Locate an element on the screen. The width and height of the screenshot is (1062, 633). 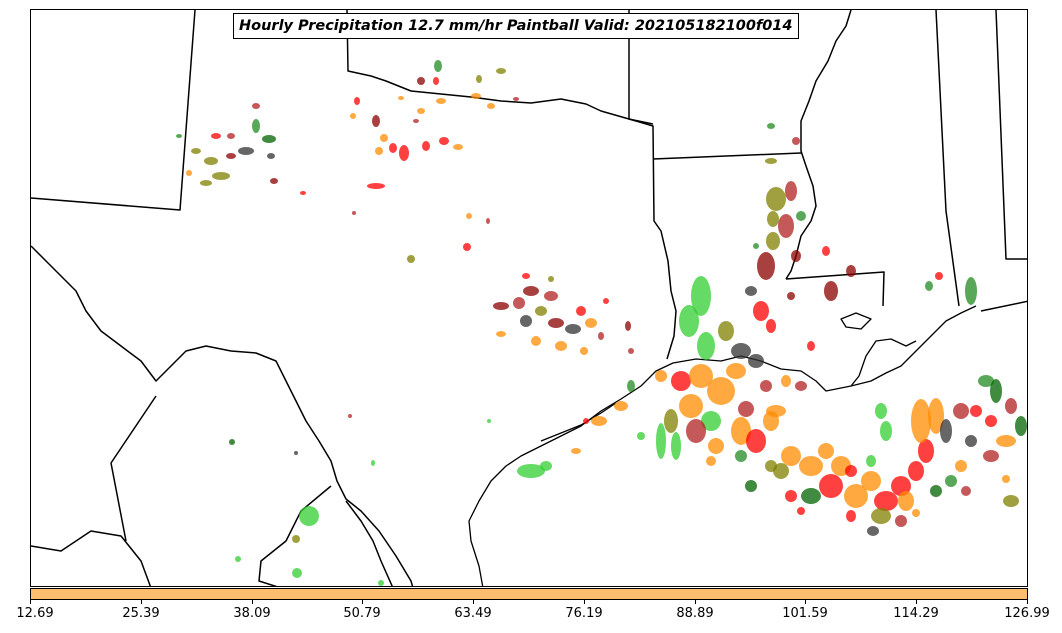
mississippi-alabama-border is located at coordinates (947, 158).